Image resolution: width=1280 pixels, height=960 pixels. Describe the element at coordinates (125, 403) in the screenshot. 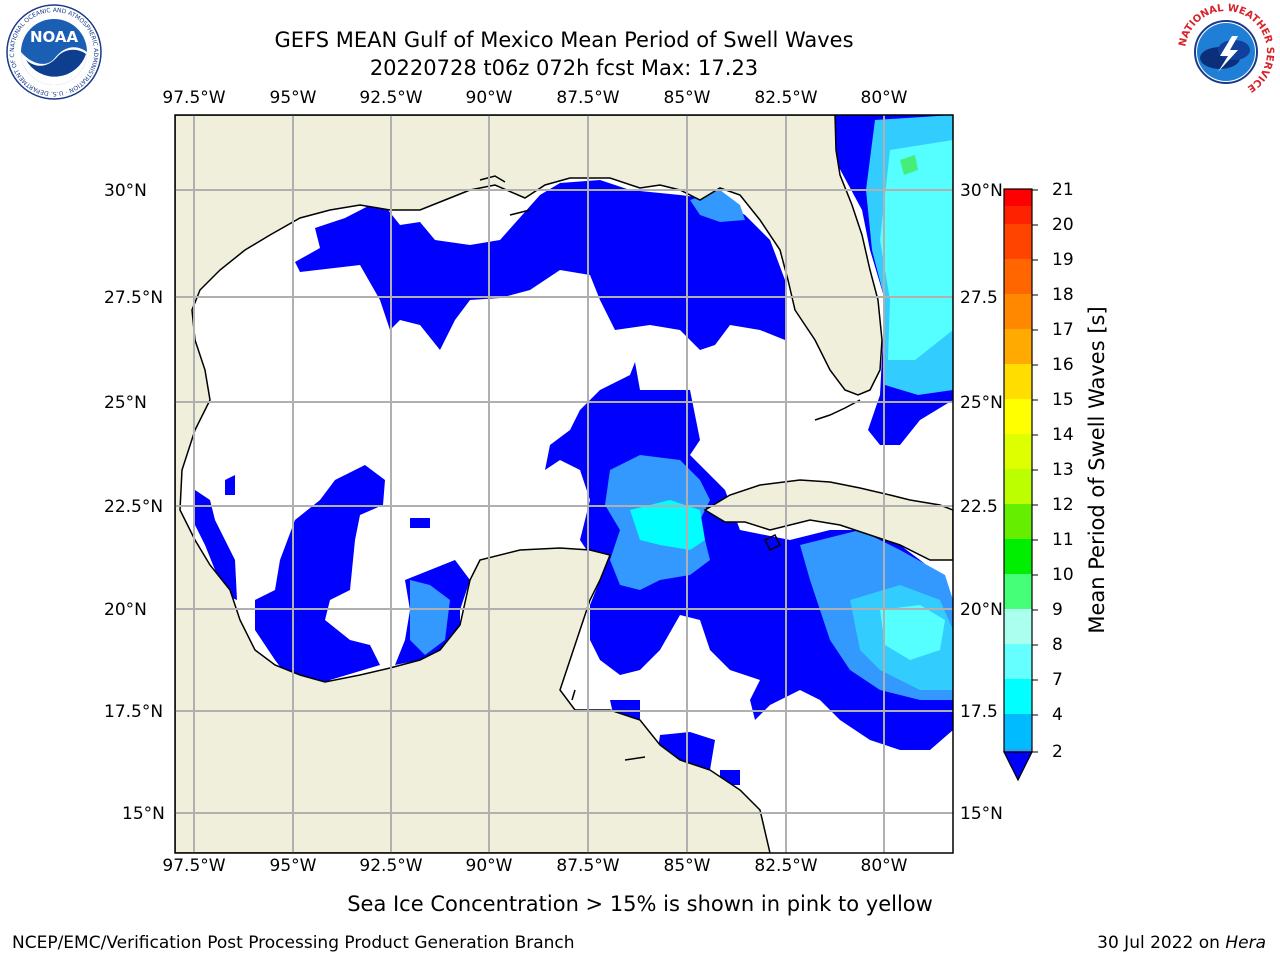

I see `lat-tick-left: 25°N` at that location.